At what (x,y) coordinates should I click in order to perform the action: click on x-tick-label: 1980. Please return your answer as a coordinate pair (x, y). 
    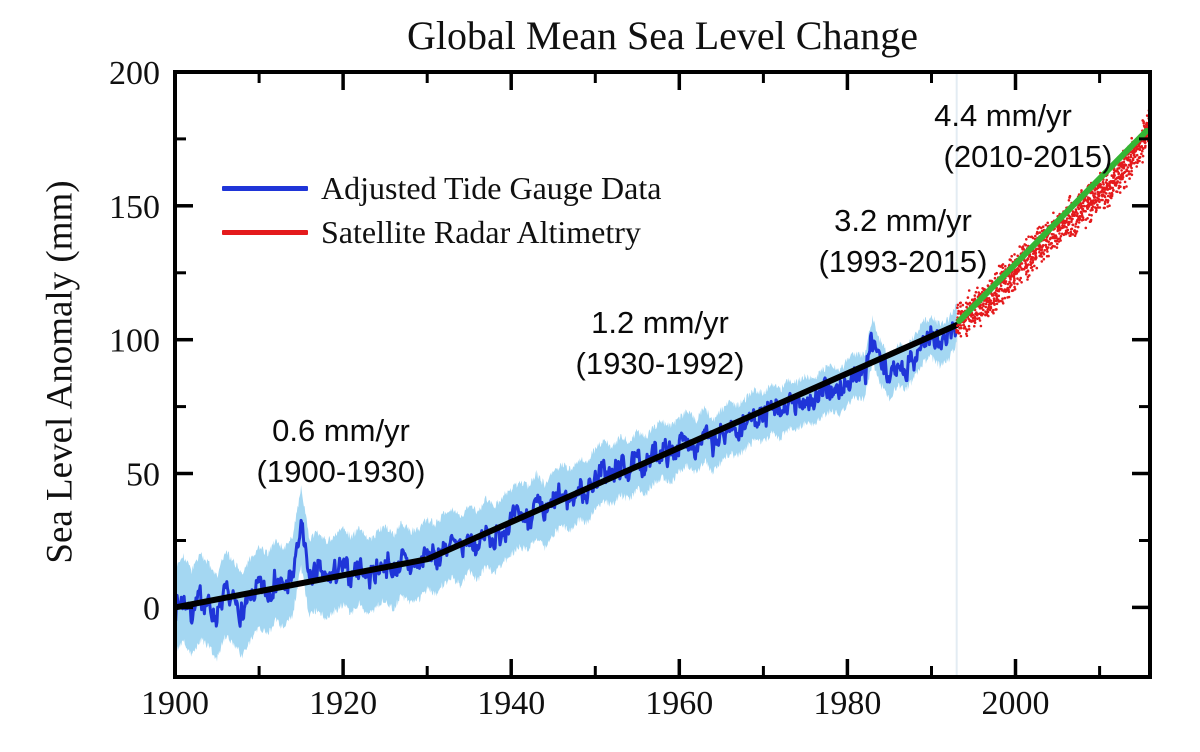
    Looking at the image, I should click on (847, 703).